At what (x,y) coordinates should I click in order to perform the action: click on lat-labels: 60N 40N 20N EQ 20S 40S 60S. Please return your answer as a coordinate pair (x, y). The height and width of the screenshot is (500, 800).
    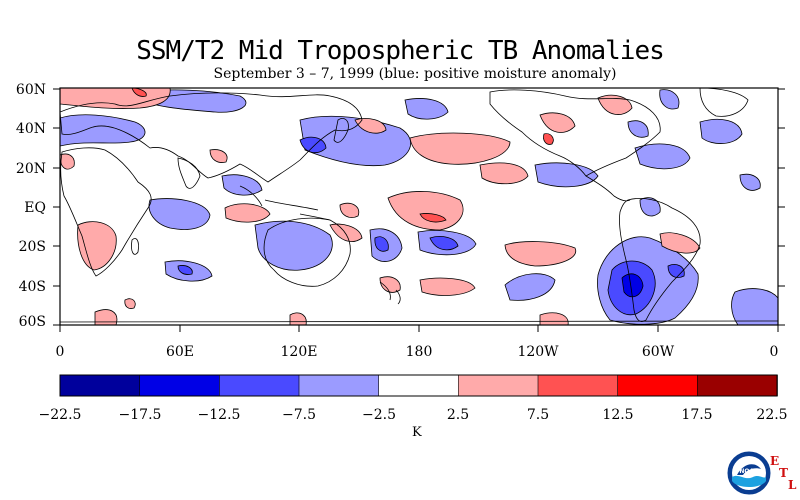
    Looking at the image, I should click on (31, 206).